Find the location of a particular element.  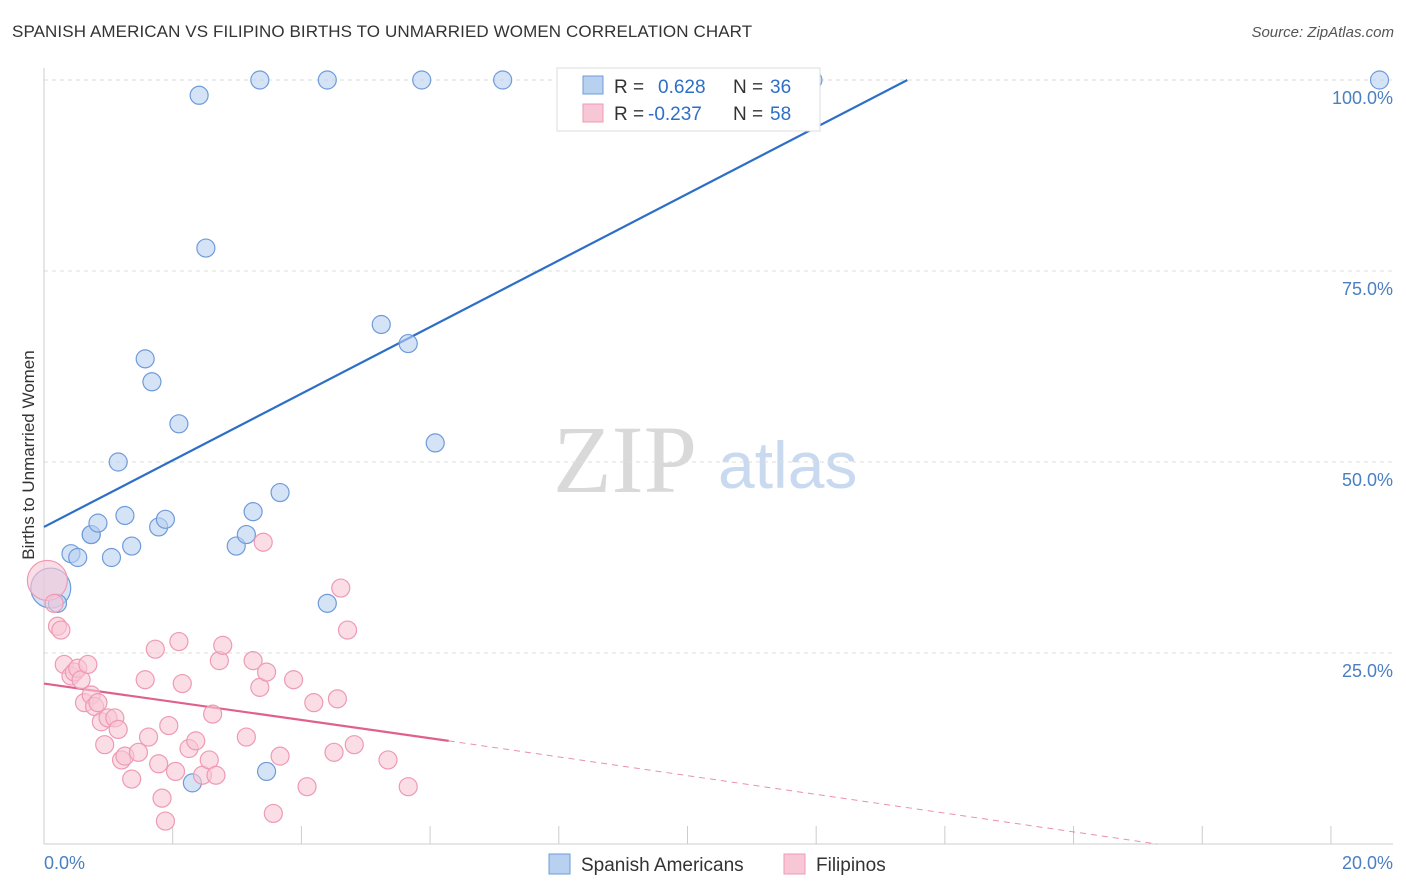

x-tick-label-max: 20.0% is located at coordinates (1367, 863).